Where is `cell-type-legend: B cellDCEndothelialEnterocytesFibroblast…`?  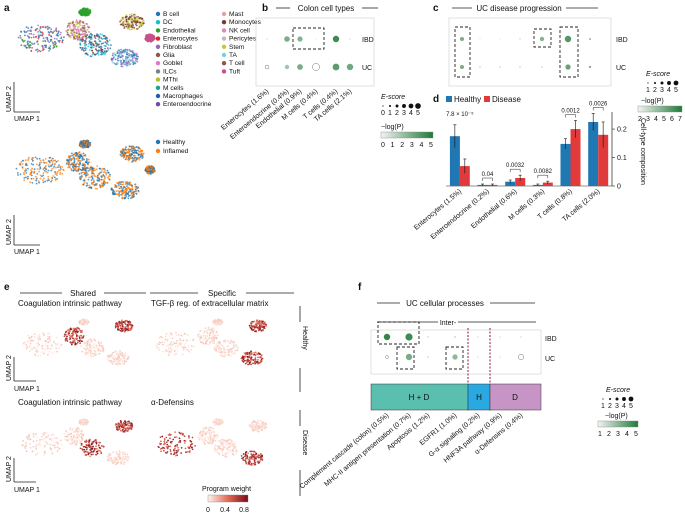
cell-type-legend: B cellDCEndothelialEnterocytesFibroblast… is located at coordinates (208, 59).